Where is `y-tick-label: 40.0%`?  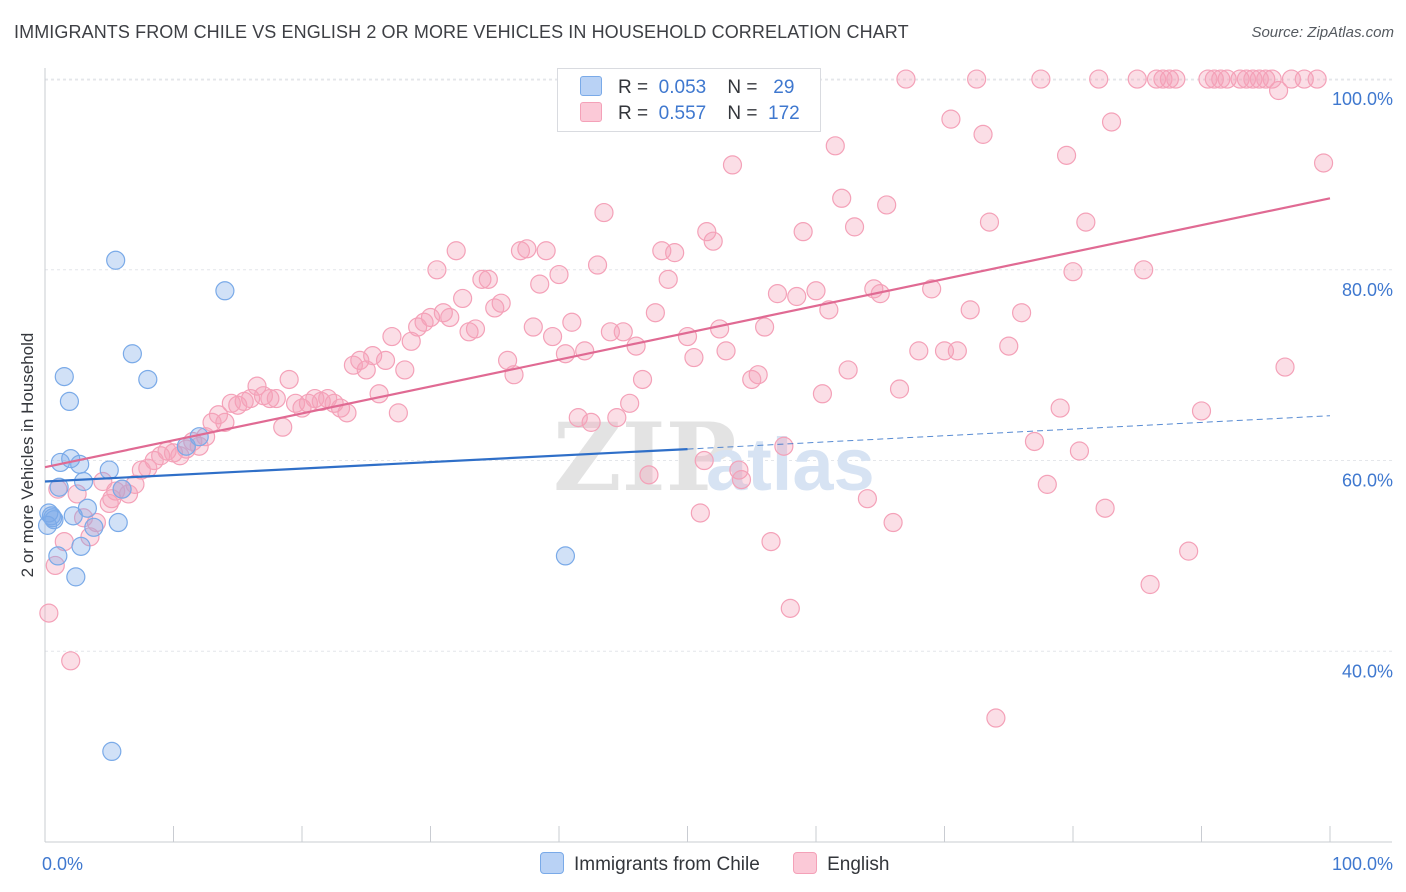 y-tick-label: 40.0% is located at coordinates (1367, 671).